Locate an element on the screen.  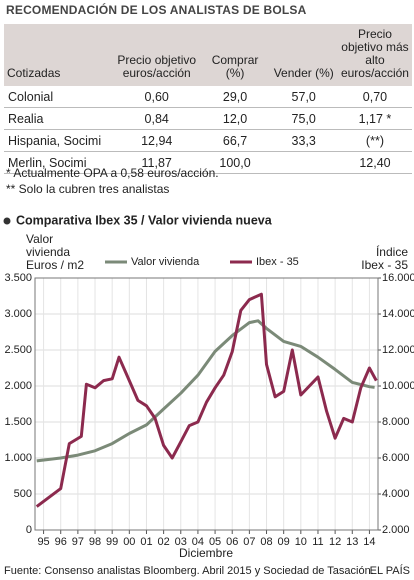
cell: 0,84 is located at coordinates (156, 118).